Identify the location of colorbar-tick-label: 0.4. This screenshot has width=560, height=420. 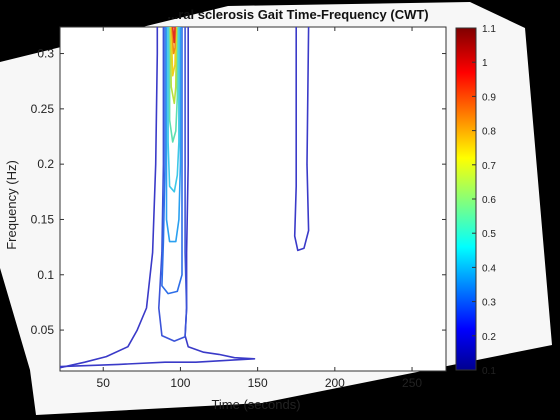
(489, 268).